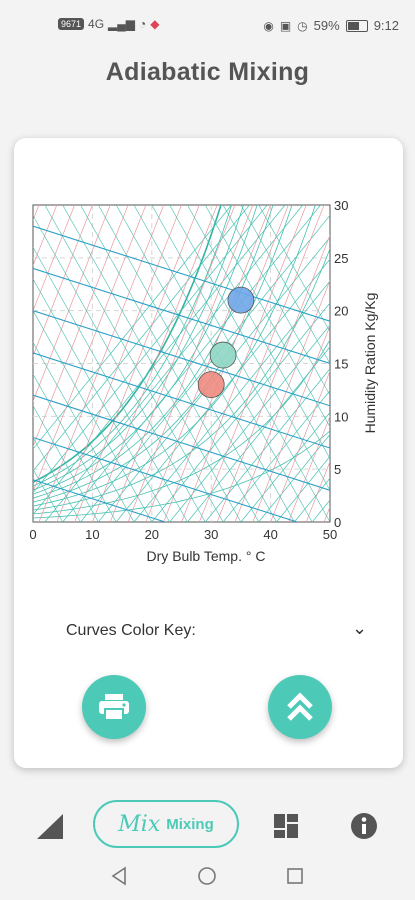 Image resolution: width=415 pixels, height=900 pixels. What do you see at coordinates (32, 534) in the screenshot?
I see `x-tick-label: 0` at bounding box center [32, 534].